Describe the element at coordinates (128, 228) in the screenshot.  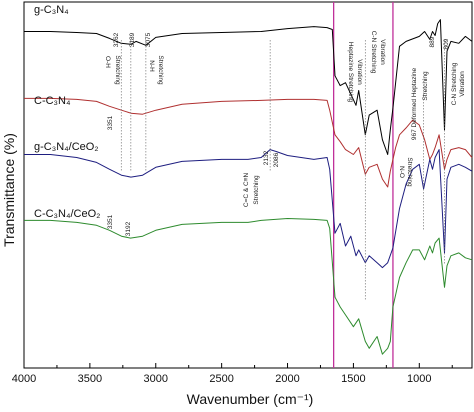
I see `peak-annotation-13: 3192` at that location.